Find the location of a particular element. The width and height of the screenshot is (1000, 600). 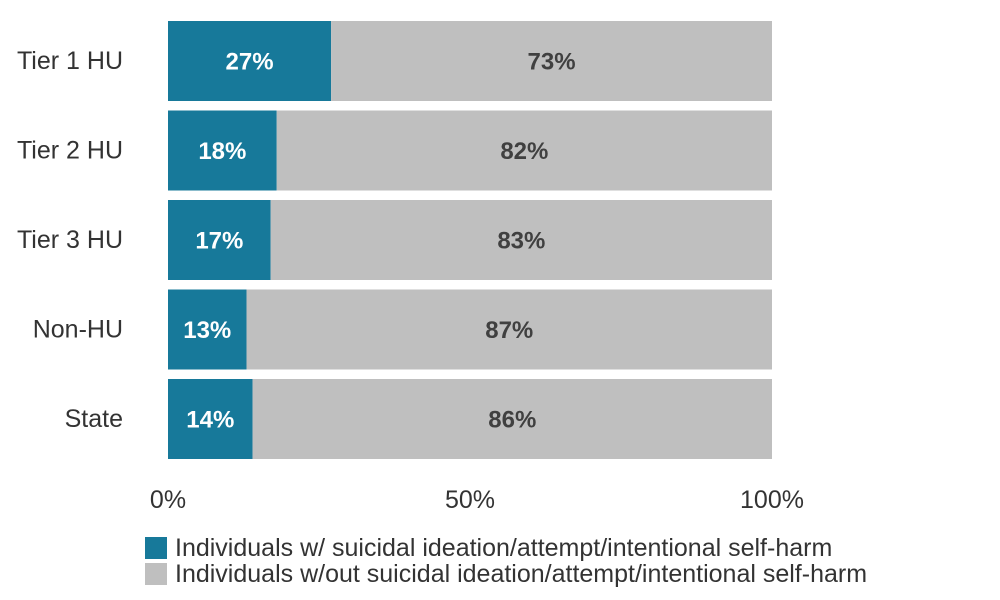

bar-label-tier-3-hu-series-1: 83% is located at coordinates (521, 241).